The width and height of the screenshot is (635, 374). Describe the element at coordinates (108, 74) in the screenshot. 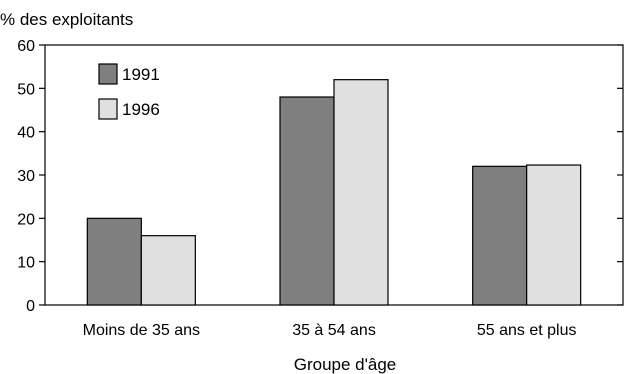

I see `legend-swatch-1991` at that location.